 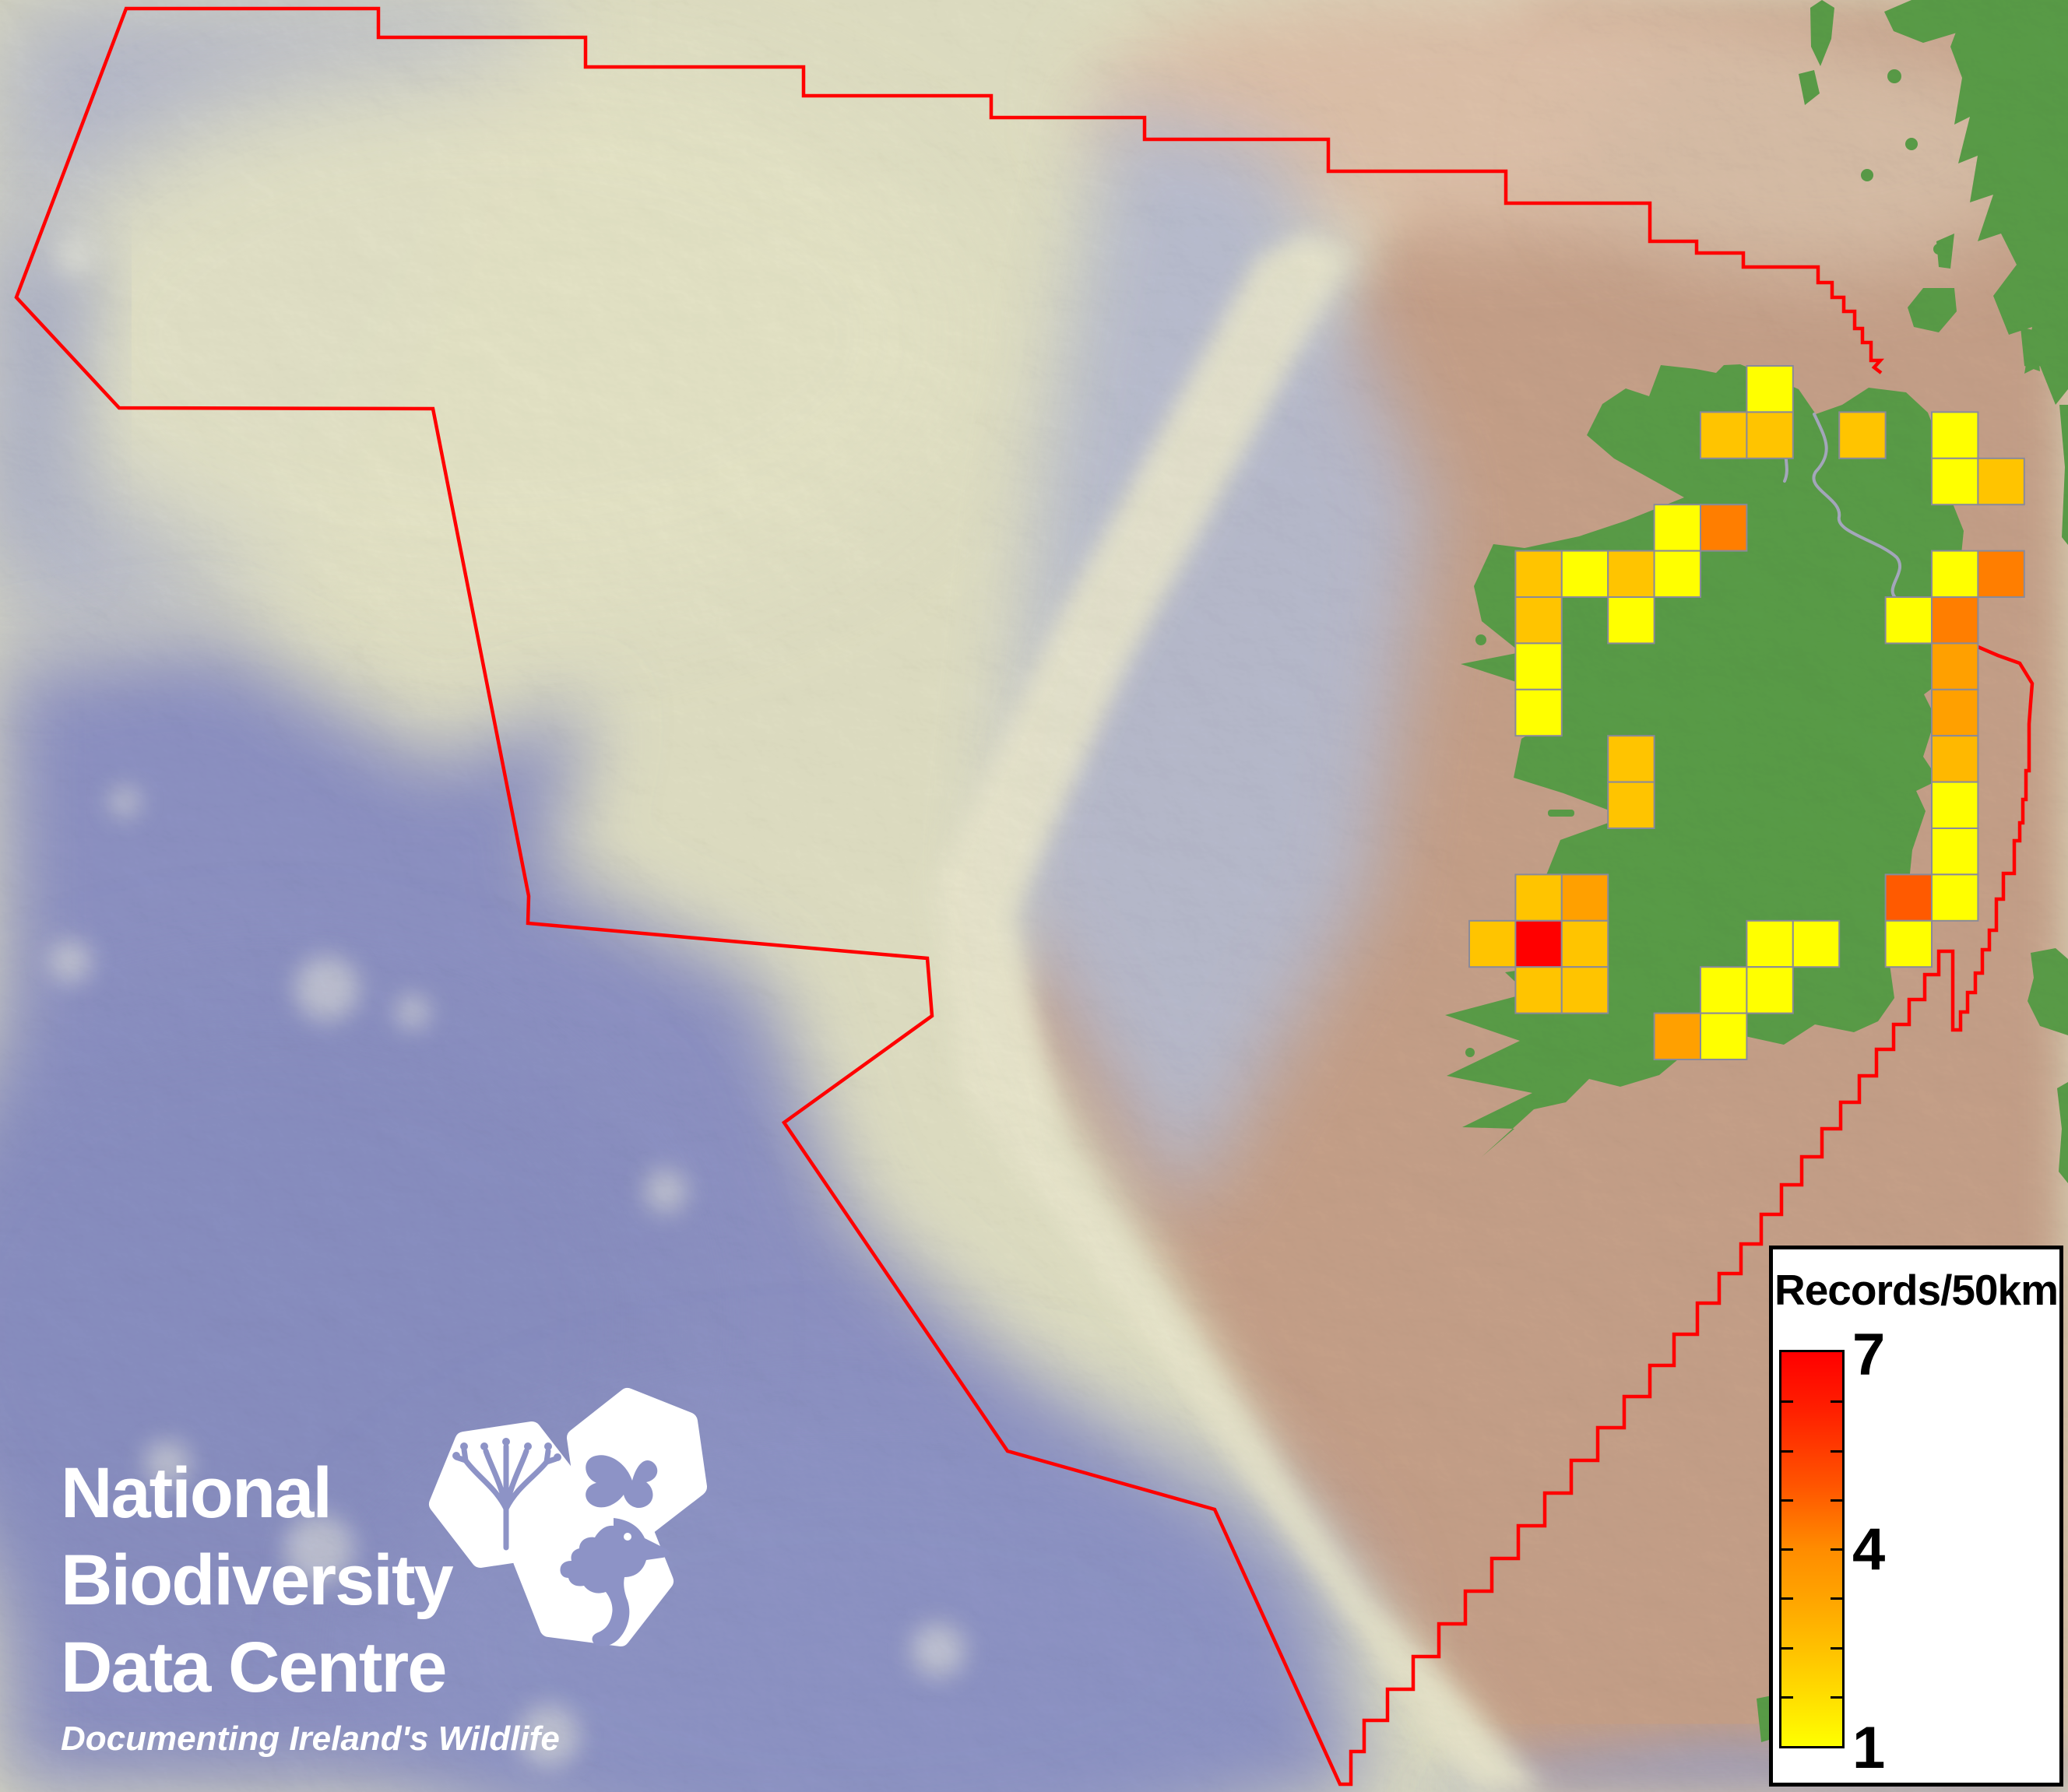 What do you see at coordinates (197, 1493) in the screenshot?
I see `org-name-line1: National` at bounding box center [197, 1493].